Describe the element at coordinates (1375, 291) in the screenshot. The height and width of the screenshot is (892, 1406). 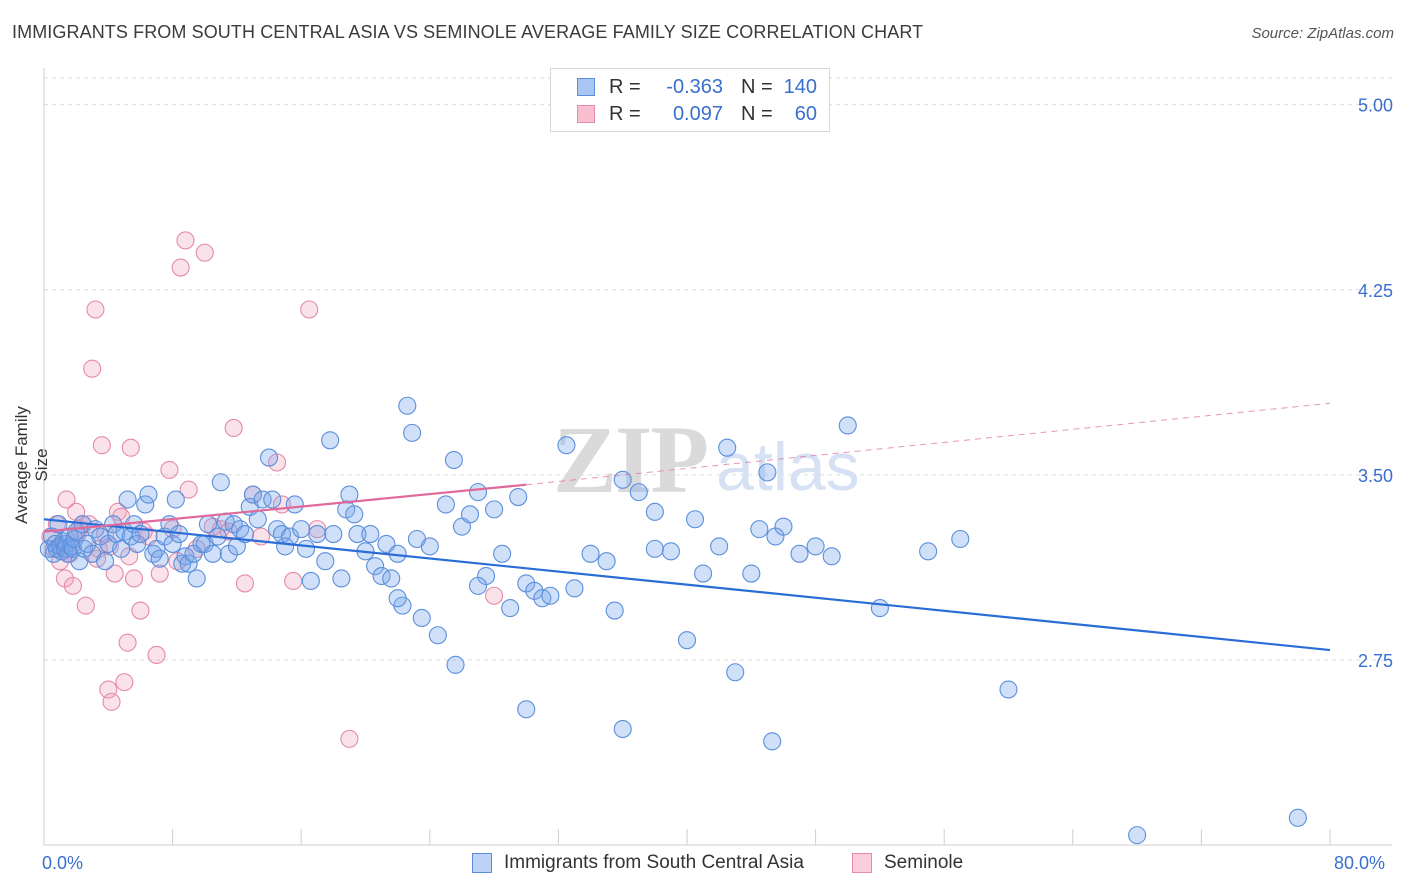
I see `y-tick-label: 4.25` at that location.